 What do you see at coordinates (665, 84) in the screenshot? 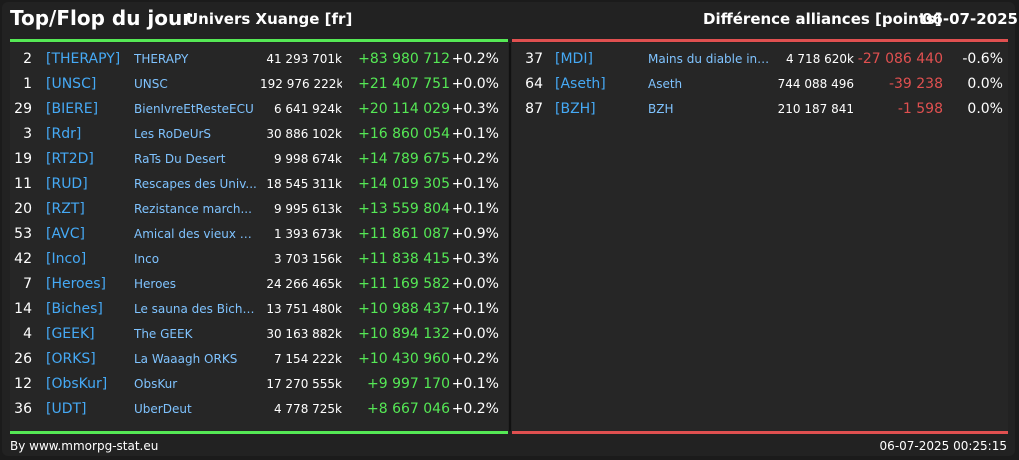
I see `alliance-name-link: Aseth` at bounding box center [665, 84].